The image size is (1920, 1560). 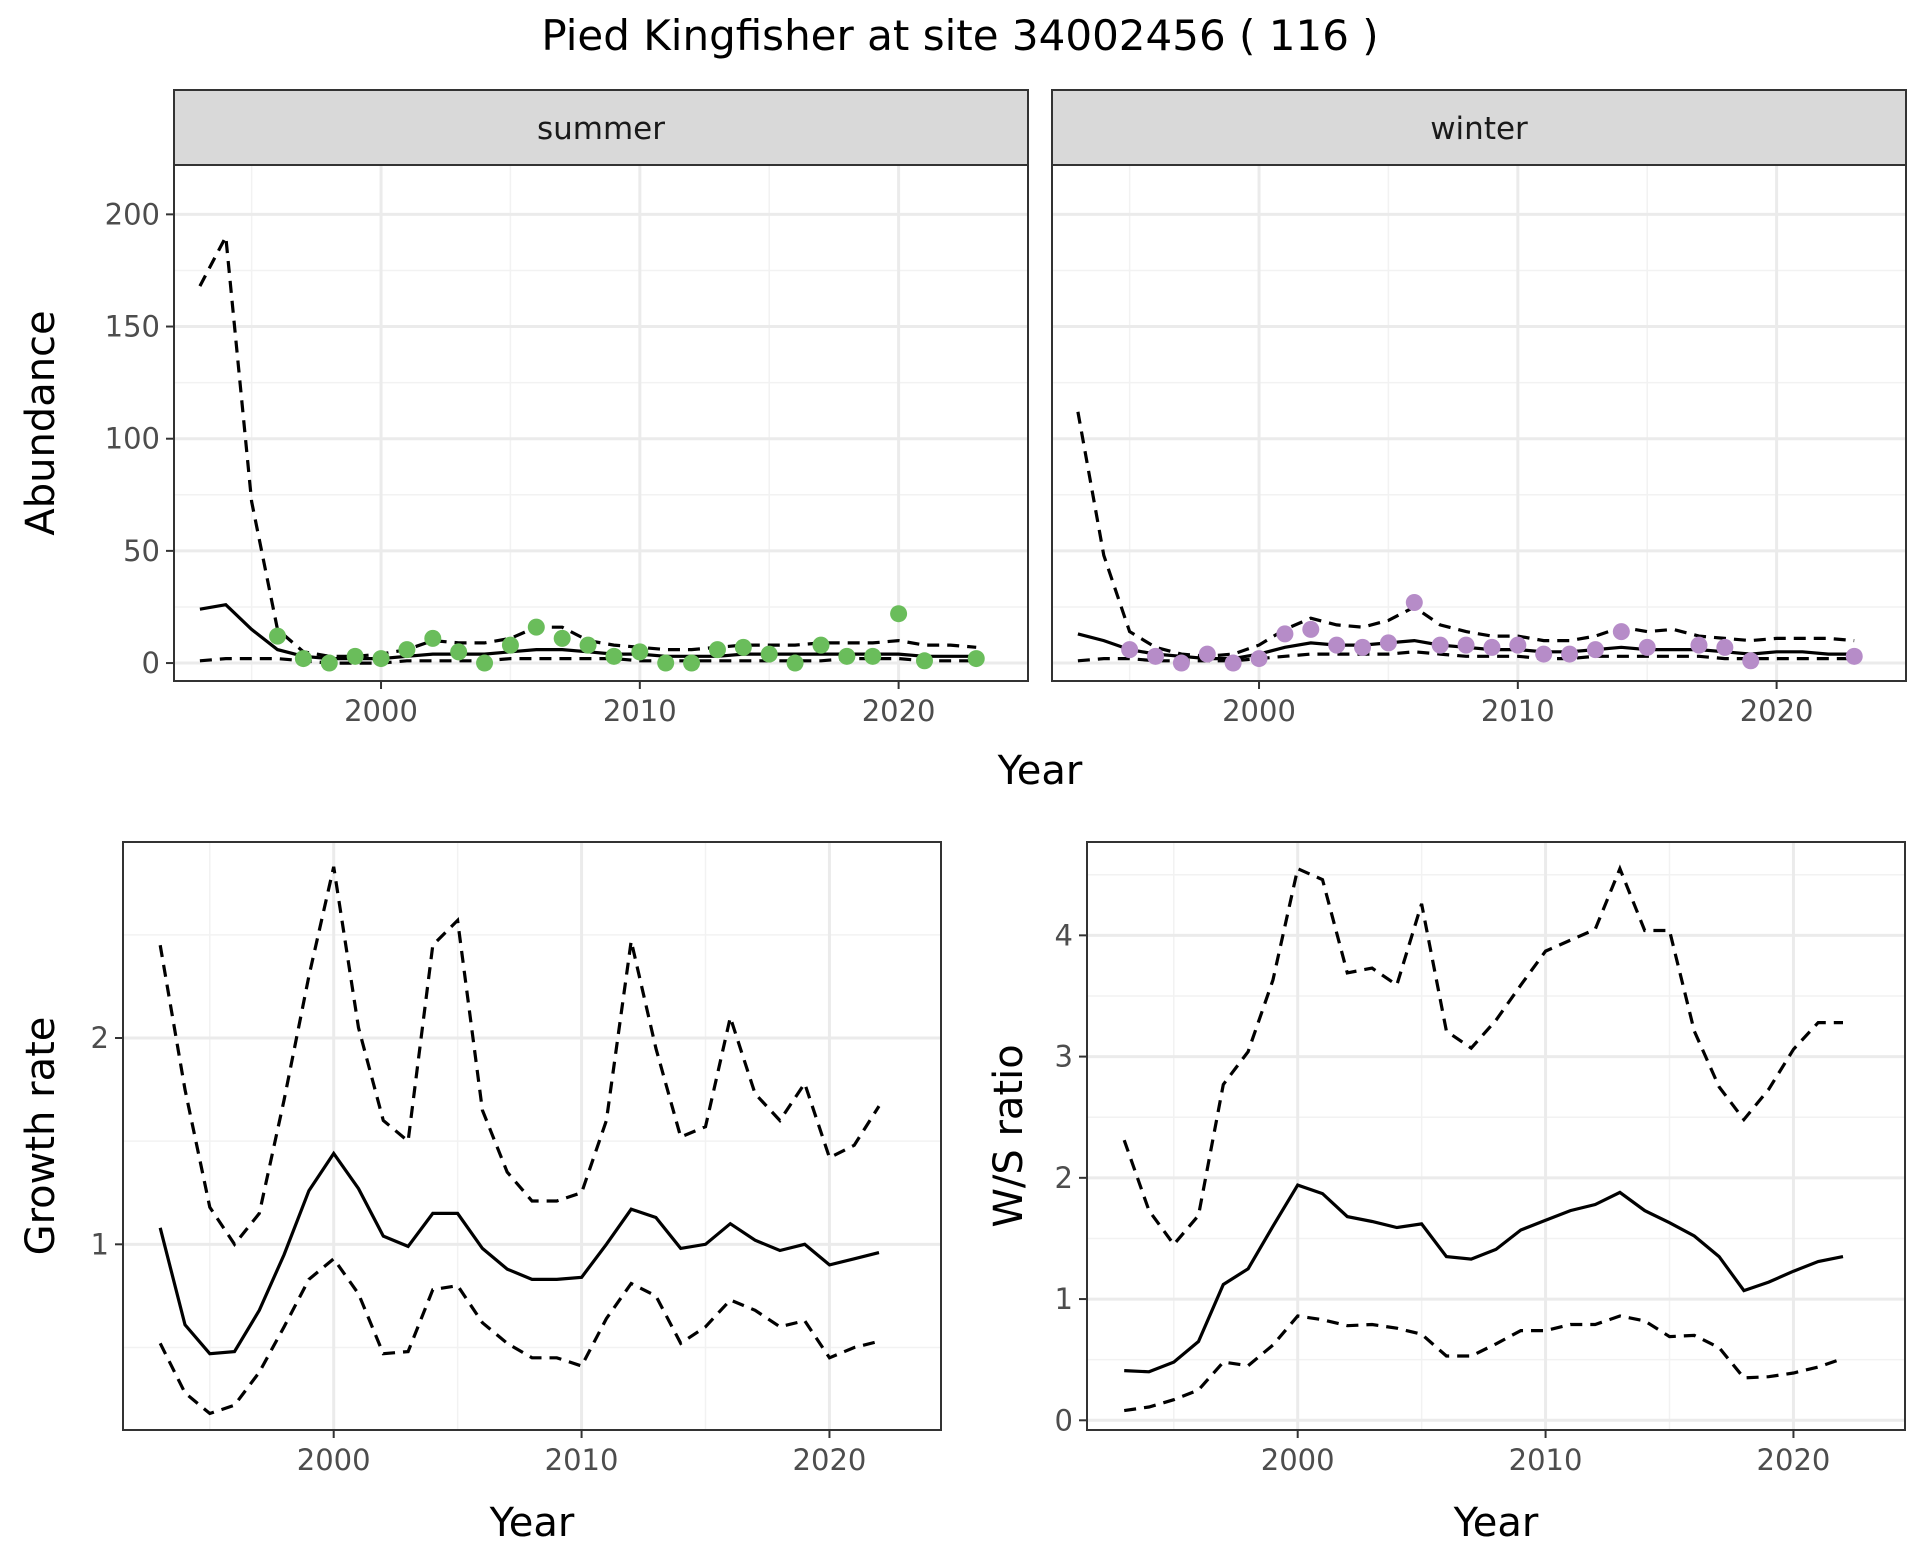 I want to click on y-axis-title-abundance: Abundance, so click(x=41, y=422).